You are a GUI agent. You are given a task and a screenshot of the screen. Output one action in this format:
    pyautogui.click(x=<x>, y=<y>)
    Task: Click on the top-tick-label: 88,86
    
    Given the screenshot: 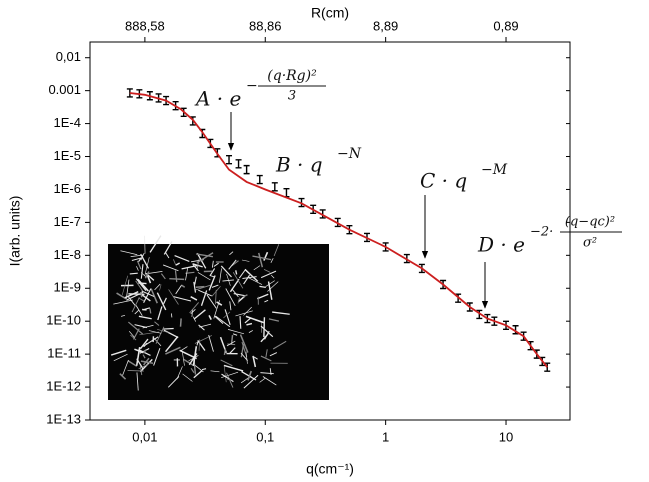 What is the action you would take?
    pyautogui.click(x=265, y=25)
    